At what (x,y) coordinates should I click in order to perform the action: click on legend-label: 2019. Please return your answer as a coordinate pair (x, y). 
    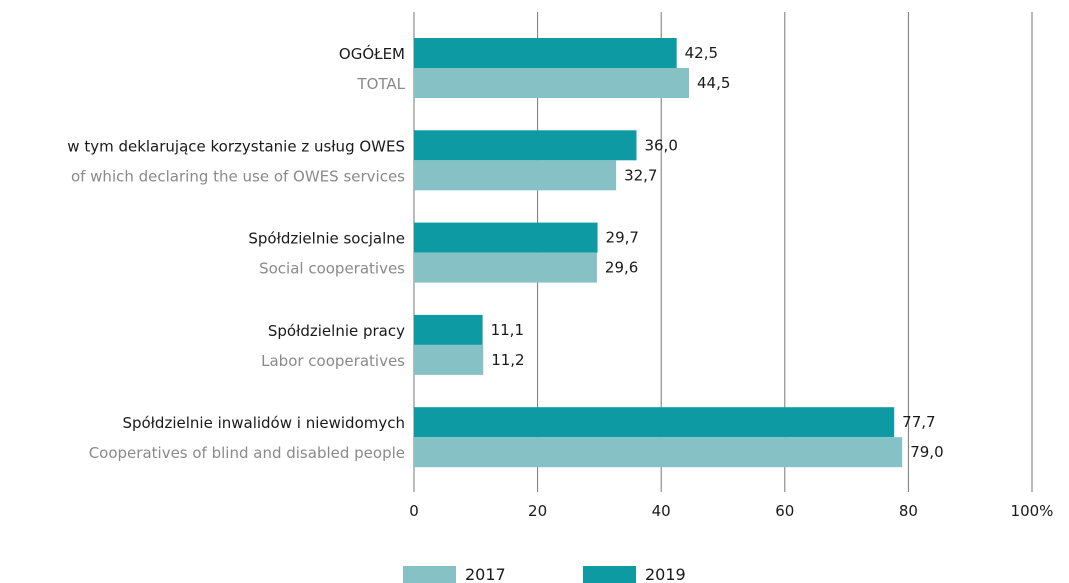
    Looking at the image, I should click on (665, 574).